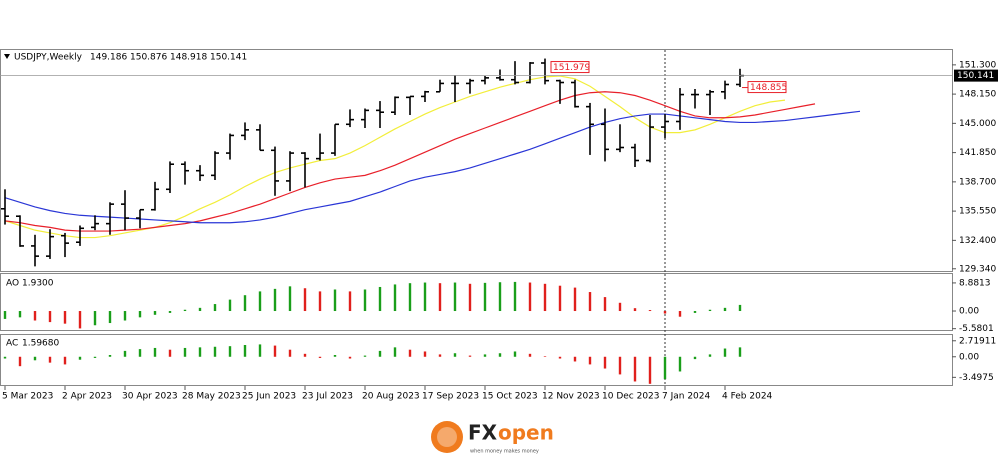  I want to click on x-tick-label: 15 Oct 2023, so click(510, 397).